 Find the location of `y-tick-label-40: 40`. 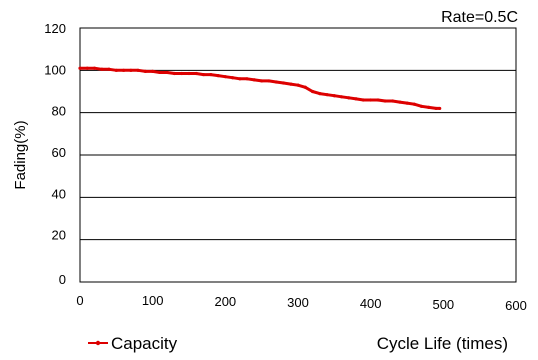

y-tick-label-40: 40 is located at coordinates (59, 193).